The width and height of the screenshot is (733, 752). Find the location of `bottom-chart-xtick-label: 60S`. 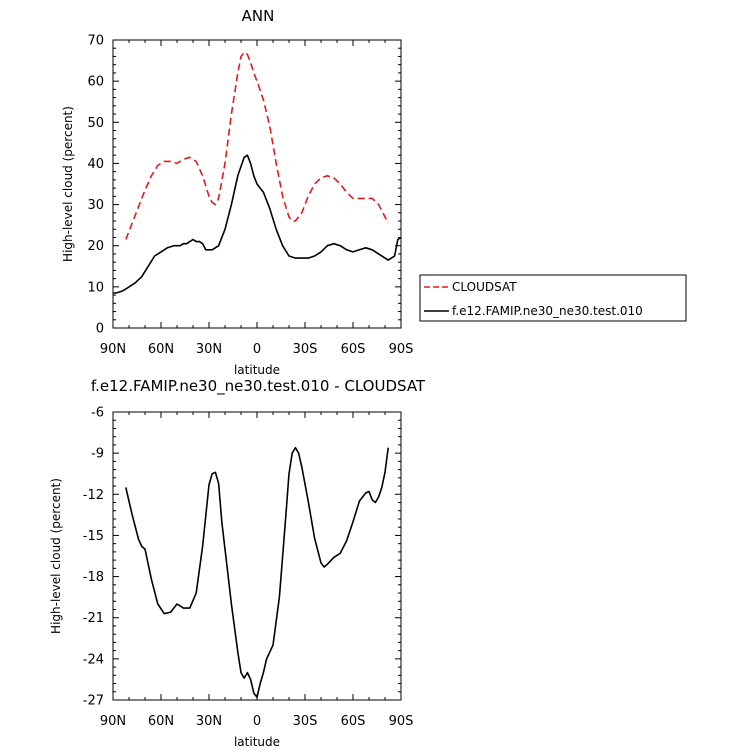

bottom-chart-xtick-label: 60S is located at coordinates (353, 721).